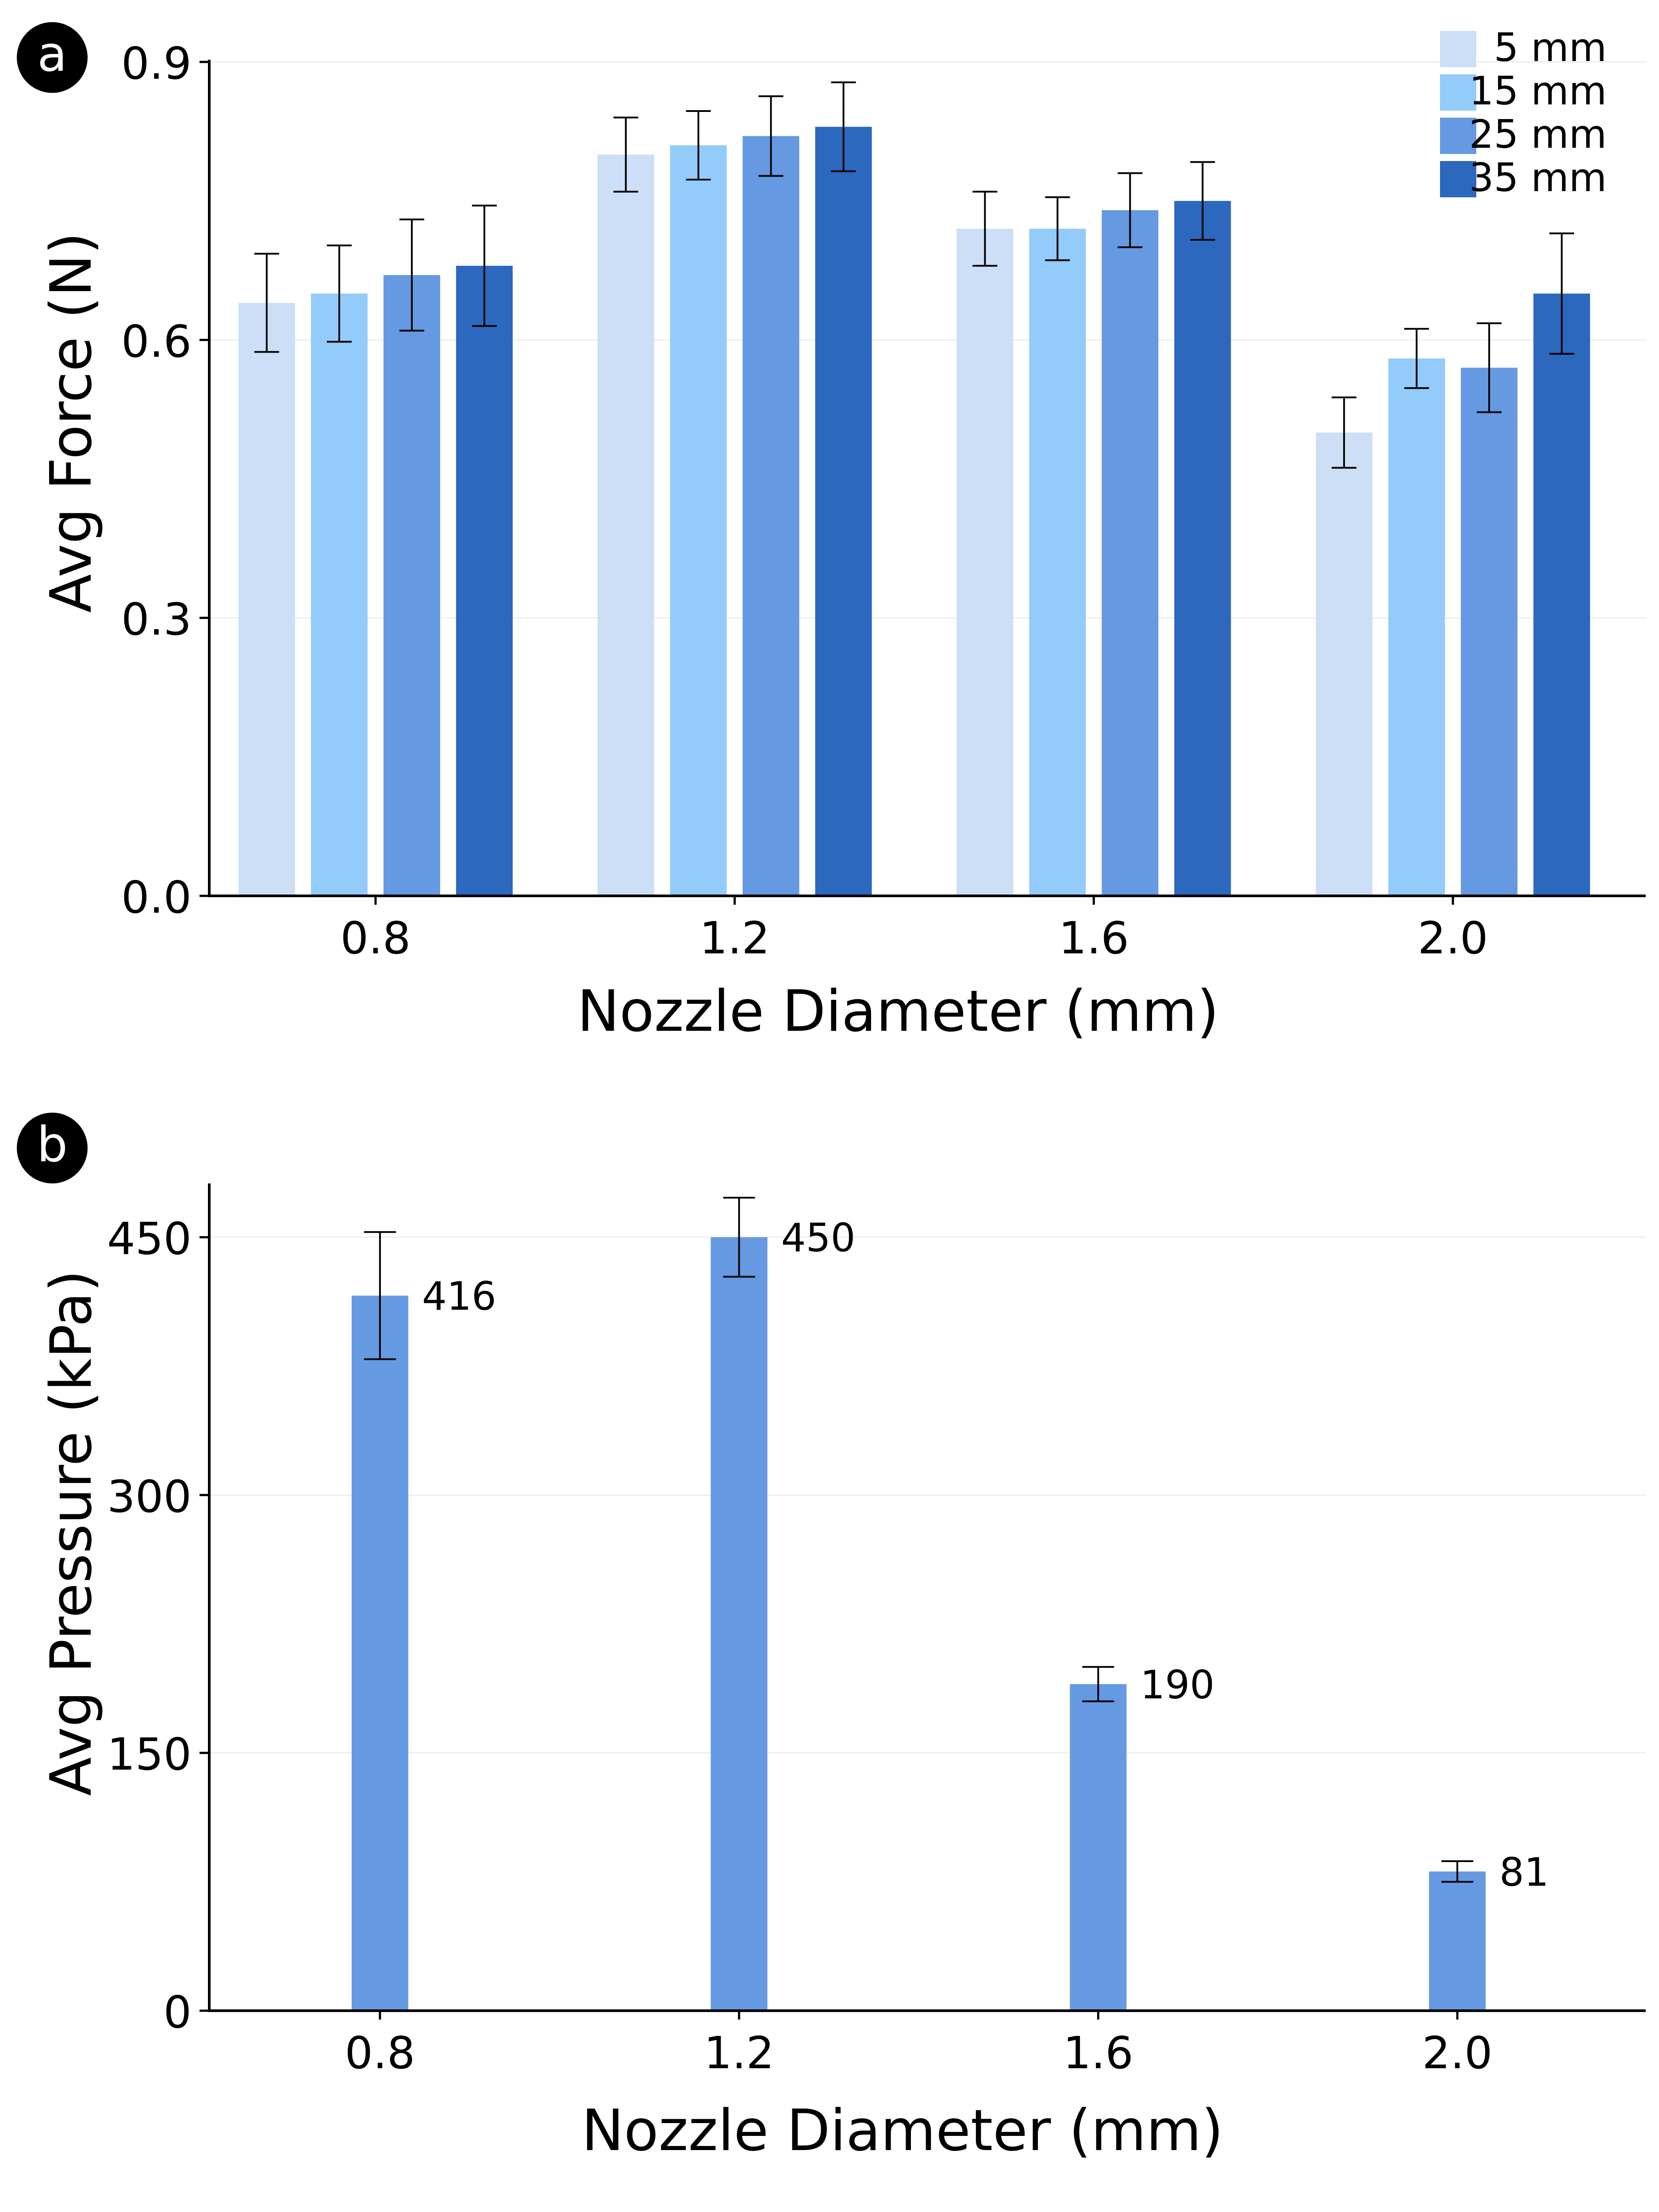  Describe the element at coordinates (178, 2012) in the screenshot. I see `y-tick-label: 0` at that location.